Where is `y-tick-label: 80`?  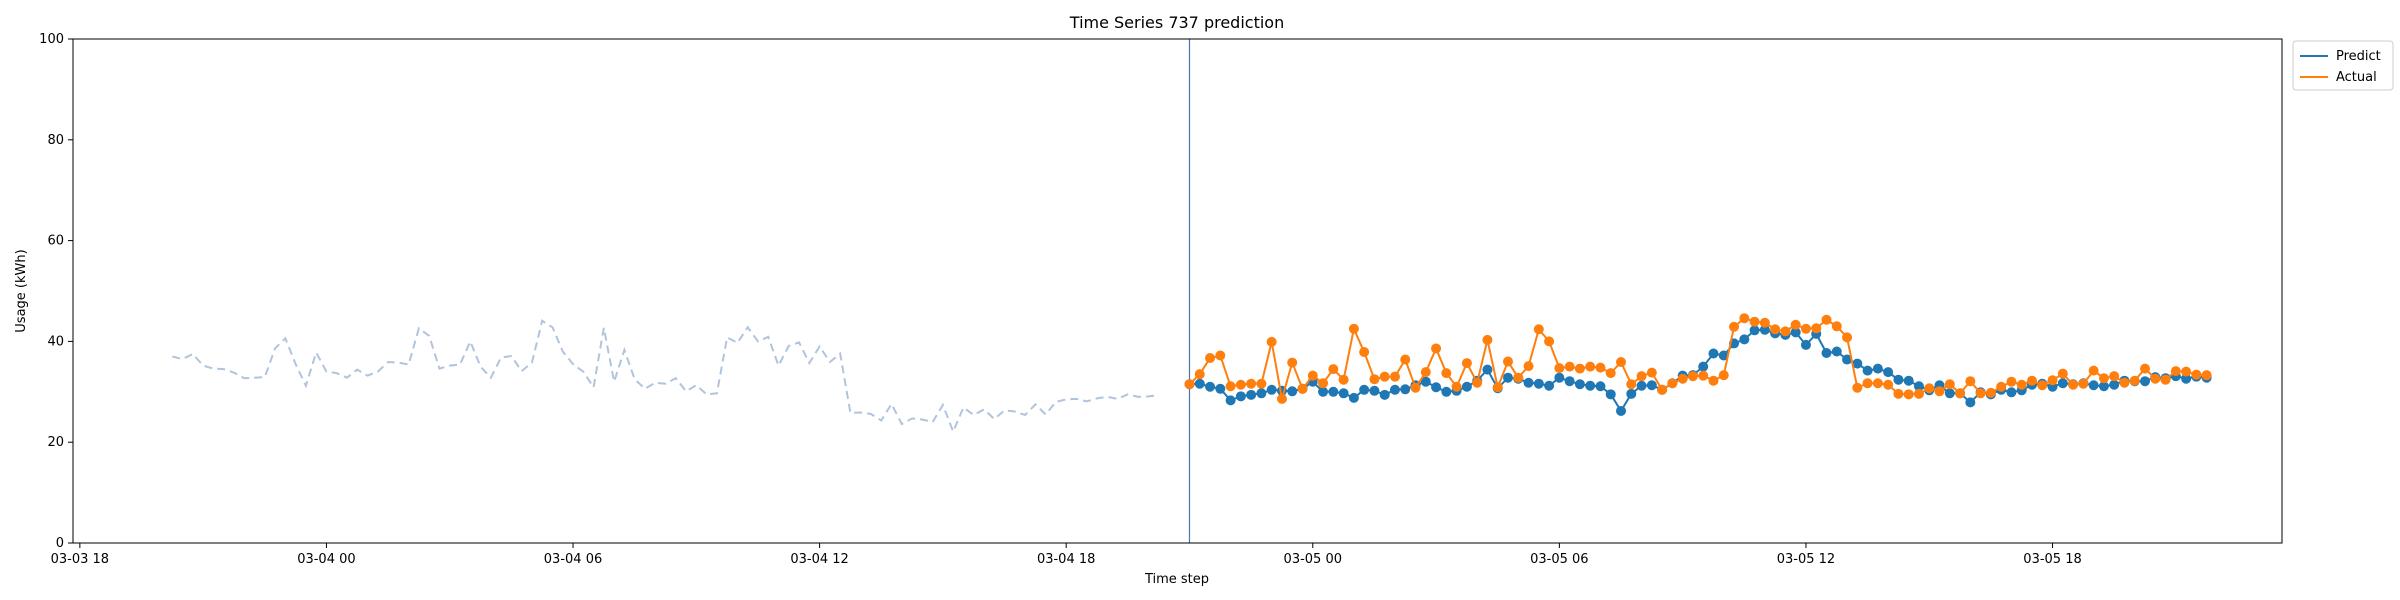
y-tick-label: 80 is located at coordinates (55, 140).